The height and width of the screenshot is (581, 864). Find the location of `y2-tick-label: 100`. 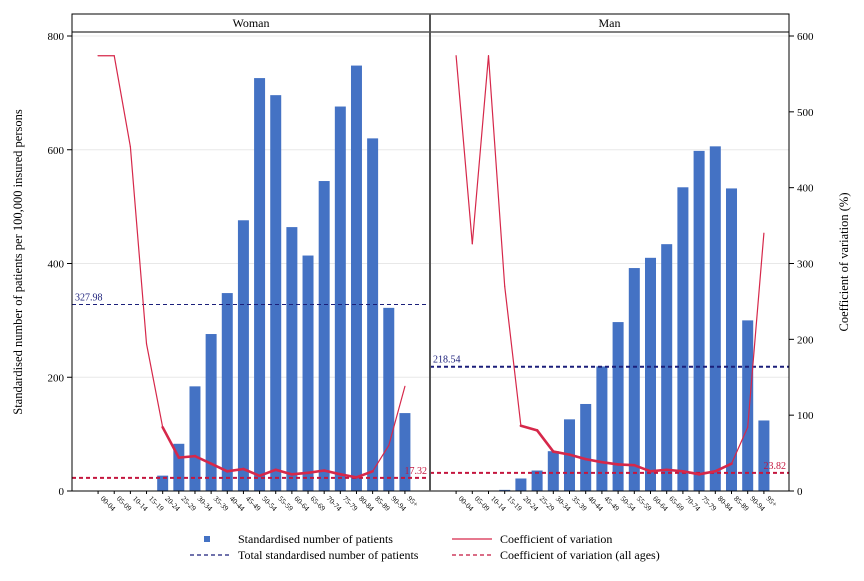

y2-tick-label: 100 is located at coordinates (805, 416).